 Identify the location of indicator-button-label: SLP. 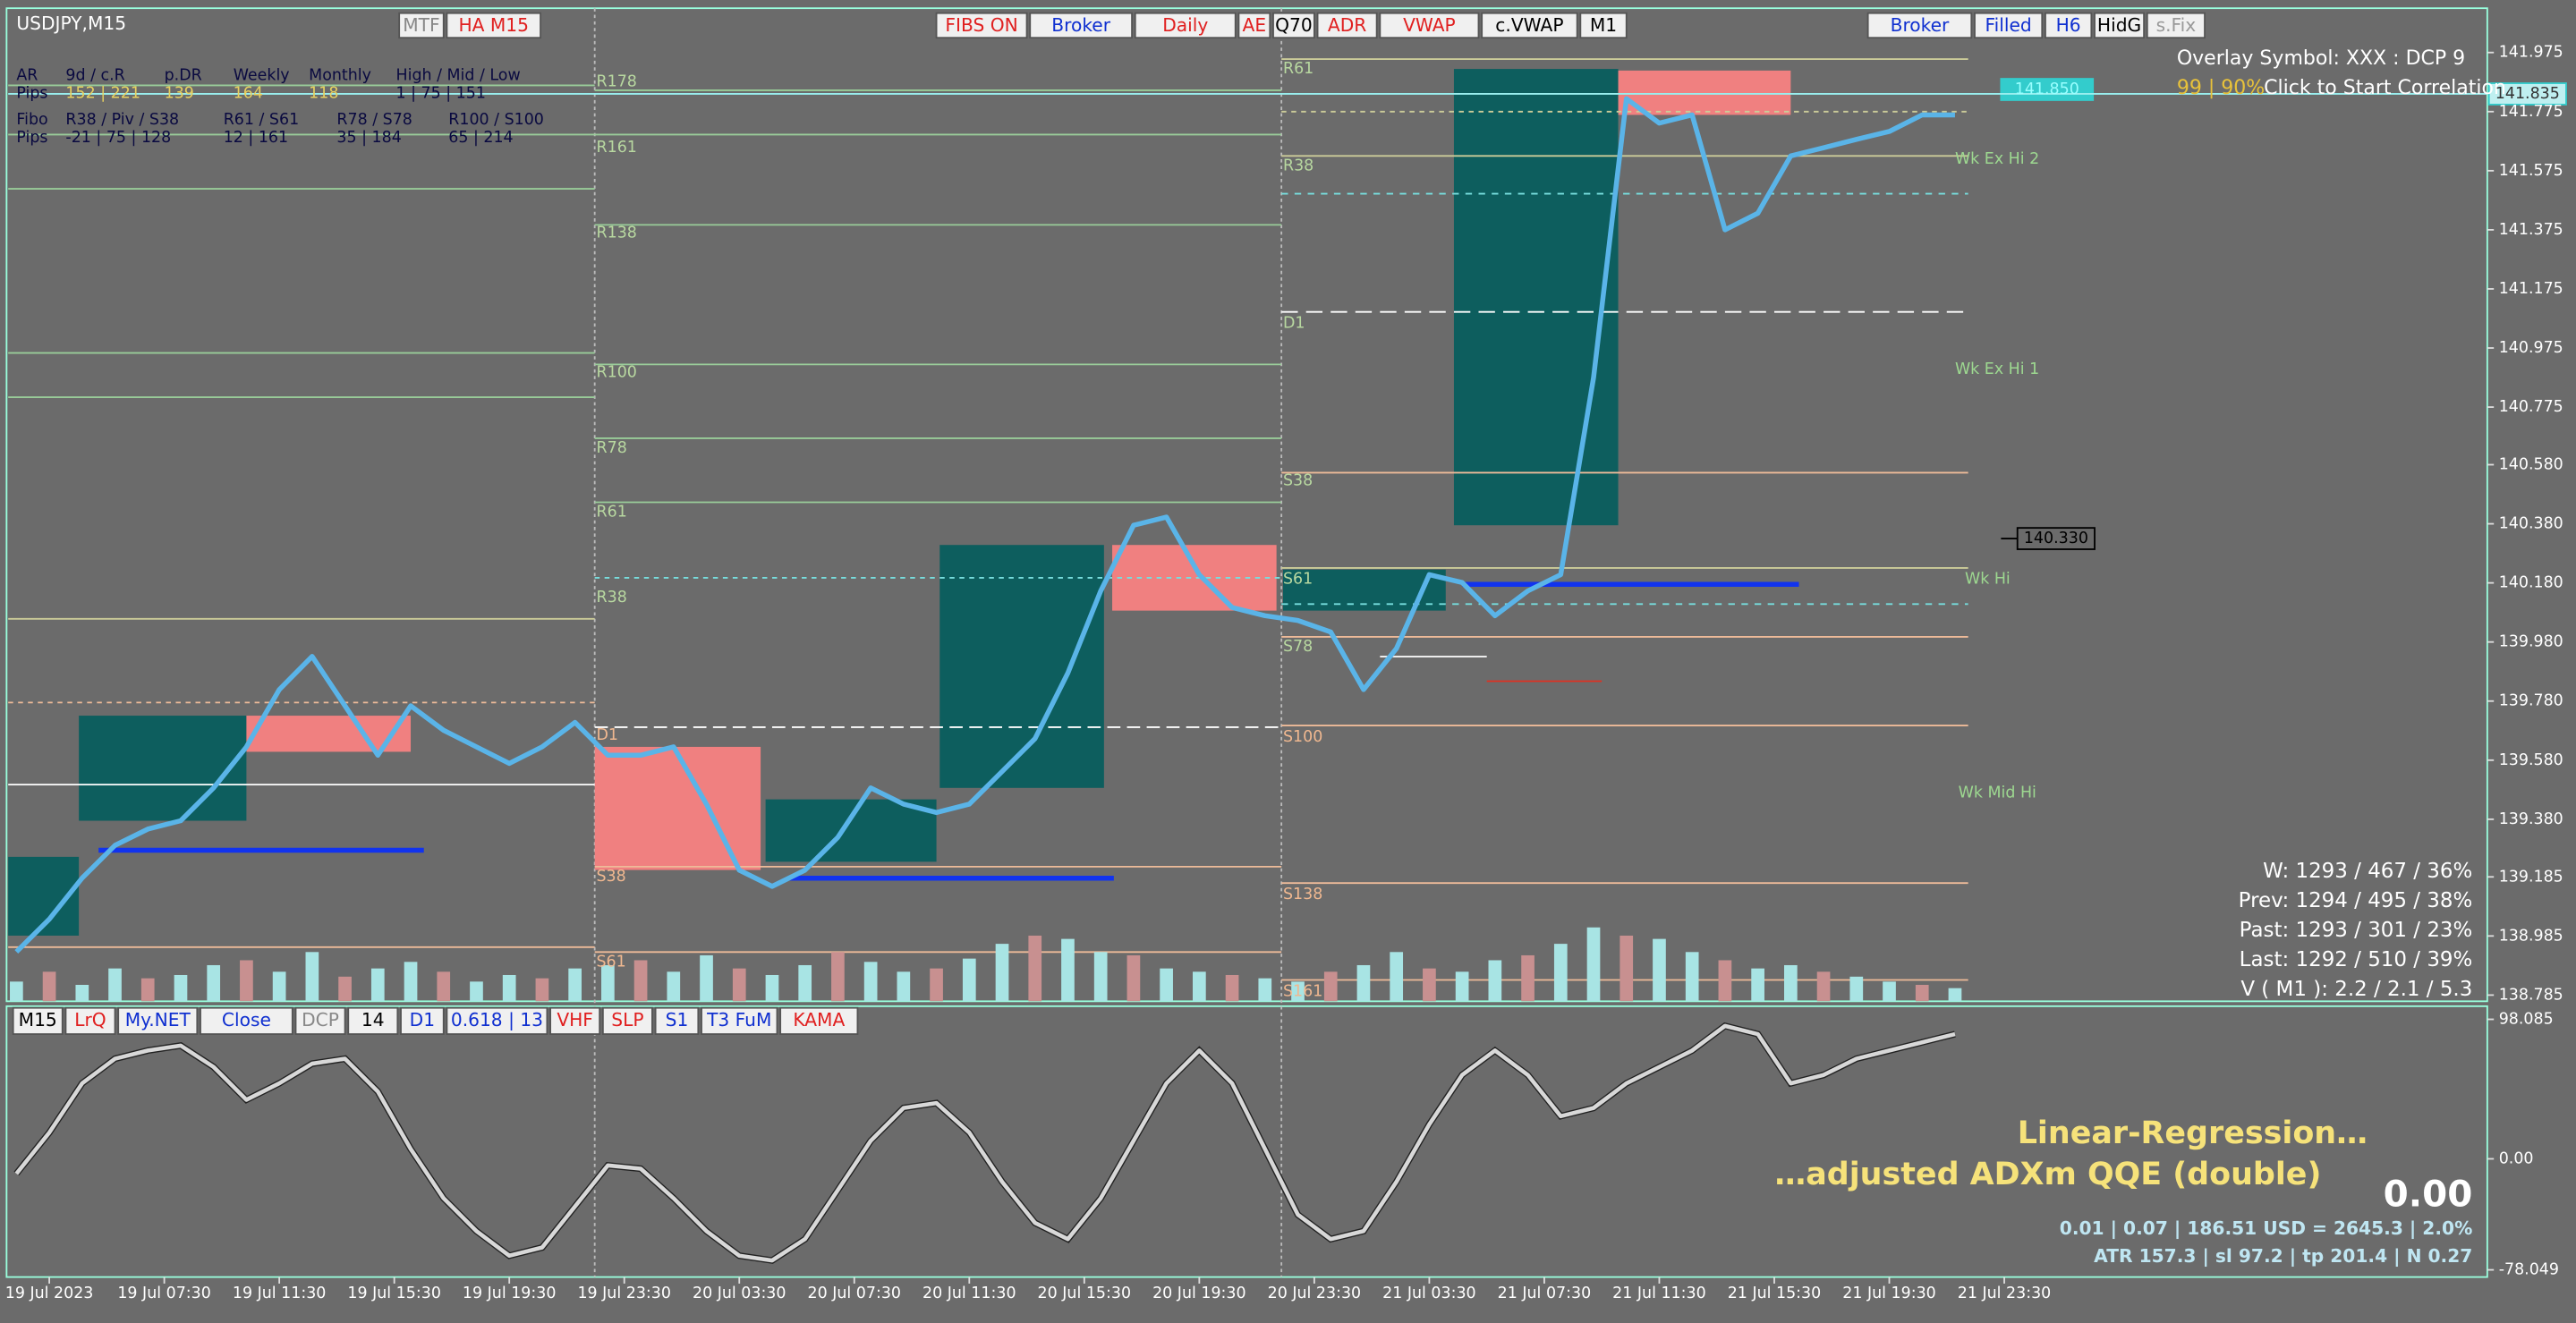
(627, 1019).